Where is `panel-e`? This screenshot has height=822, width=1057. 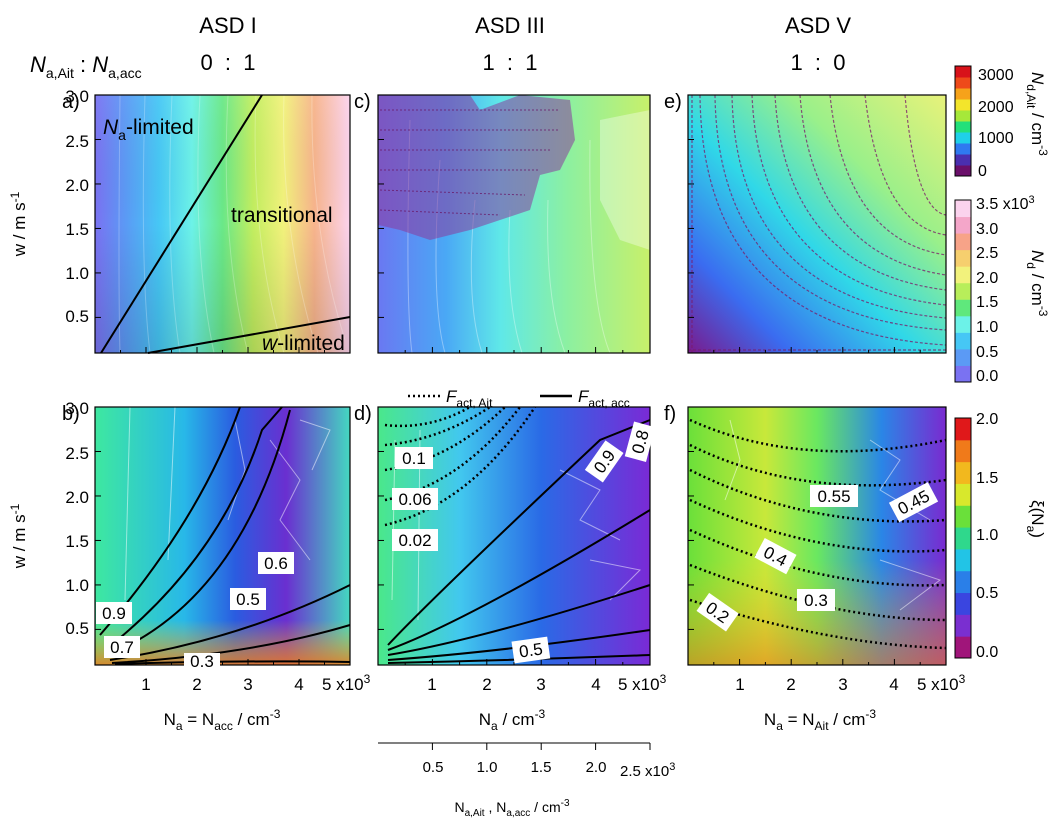
panel-e is located at coordinates (817, 223).